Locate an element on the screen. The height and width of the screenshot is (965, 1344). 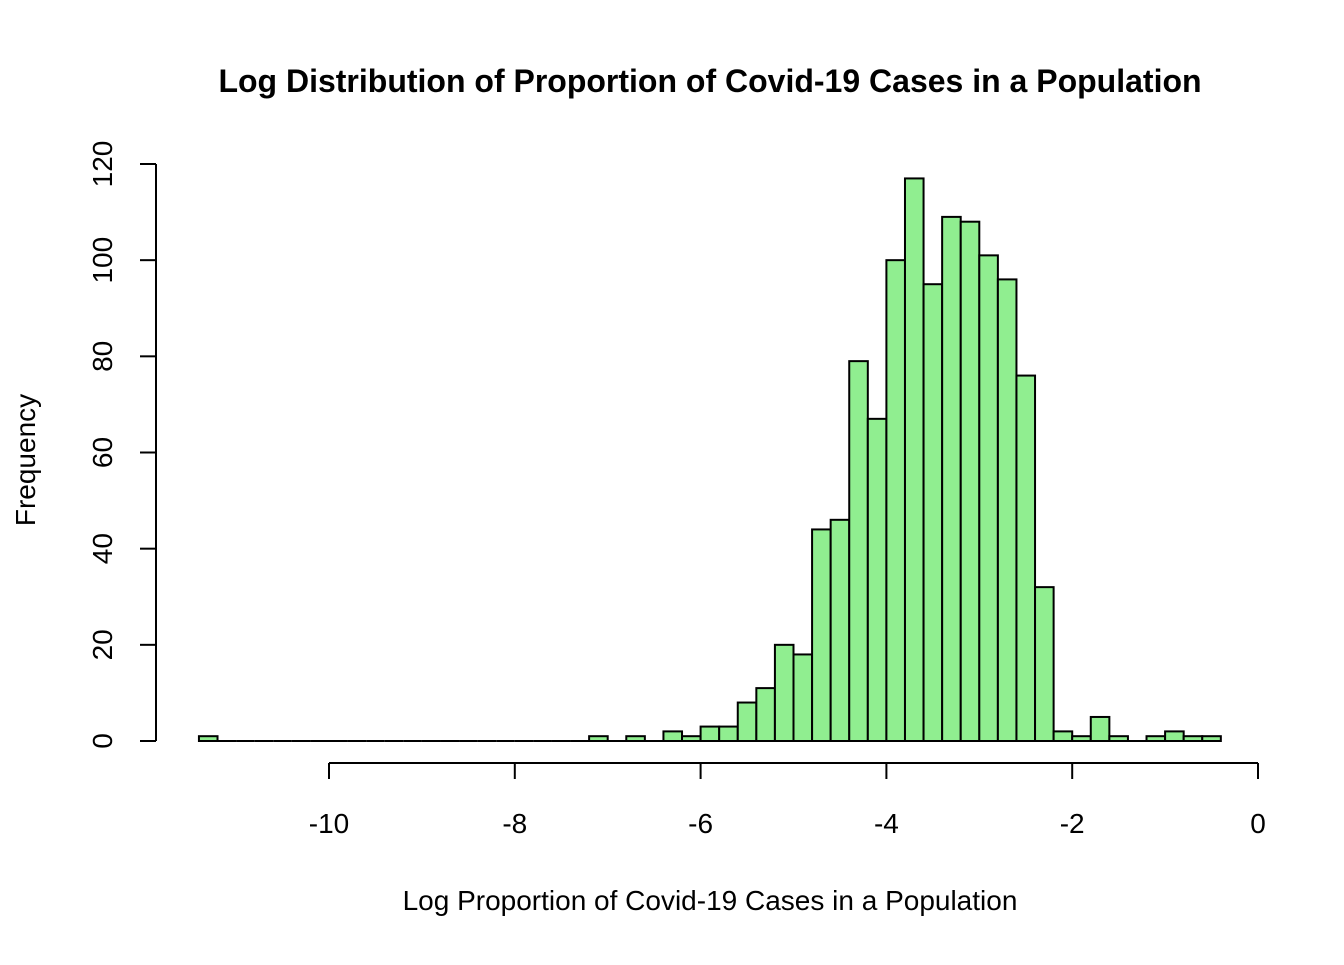
x-axis: -10 -8 -6 -4 -2 0 is located at coordinates (787, 800).